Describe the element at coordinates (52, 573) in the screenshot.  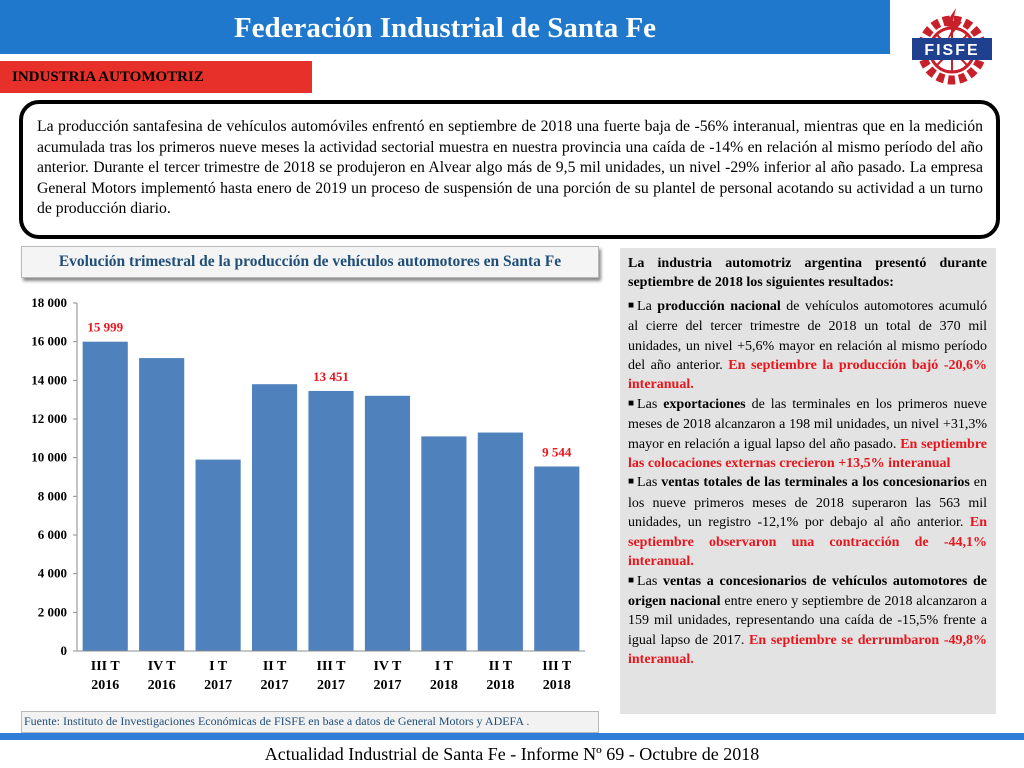
I see `y-tick-label: 4 000` at that location.